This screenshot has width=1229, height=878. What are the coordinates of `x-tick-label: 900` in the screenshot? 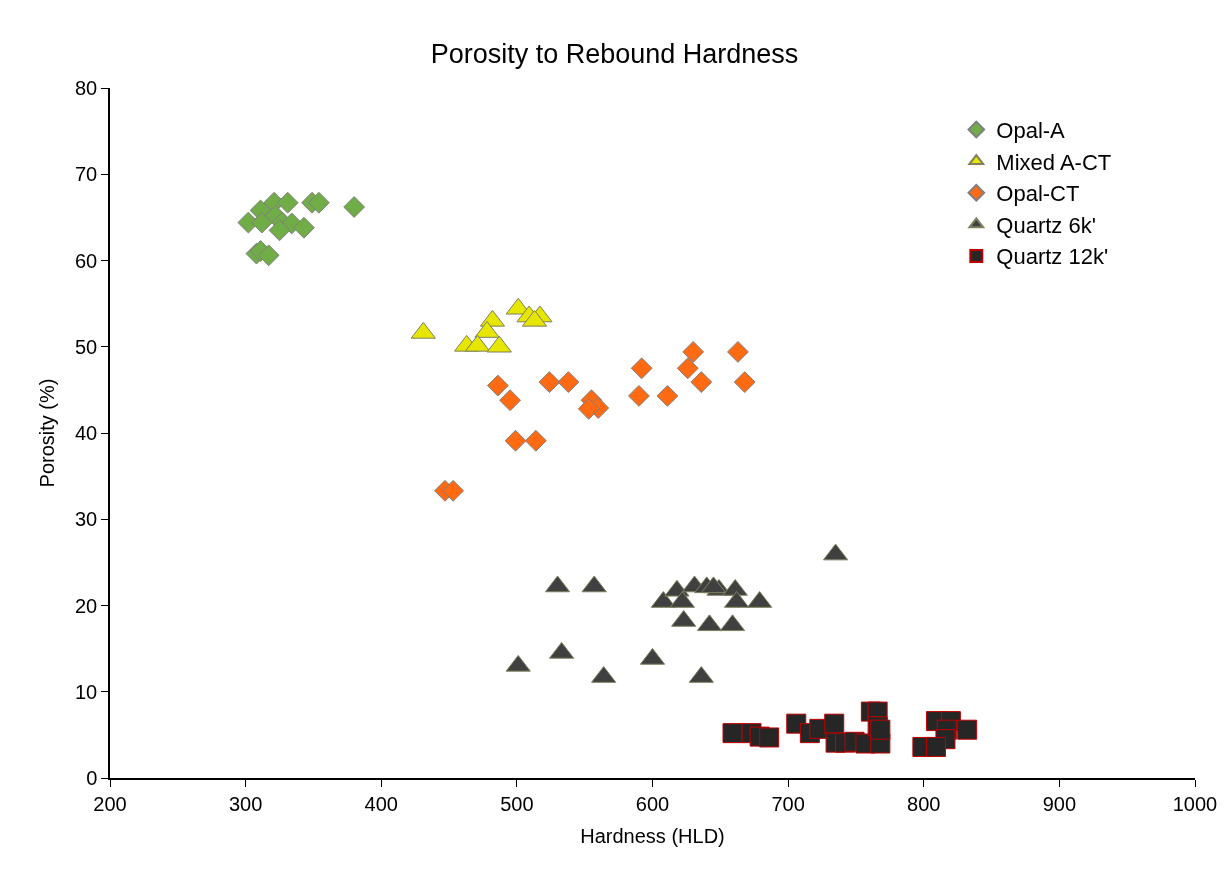 It's located at (1059, 803).